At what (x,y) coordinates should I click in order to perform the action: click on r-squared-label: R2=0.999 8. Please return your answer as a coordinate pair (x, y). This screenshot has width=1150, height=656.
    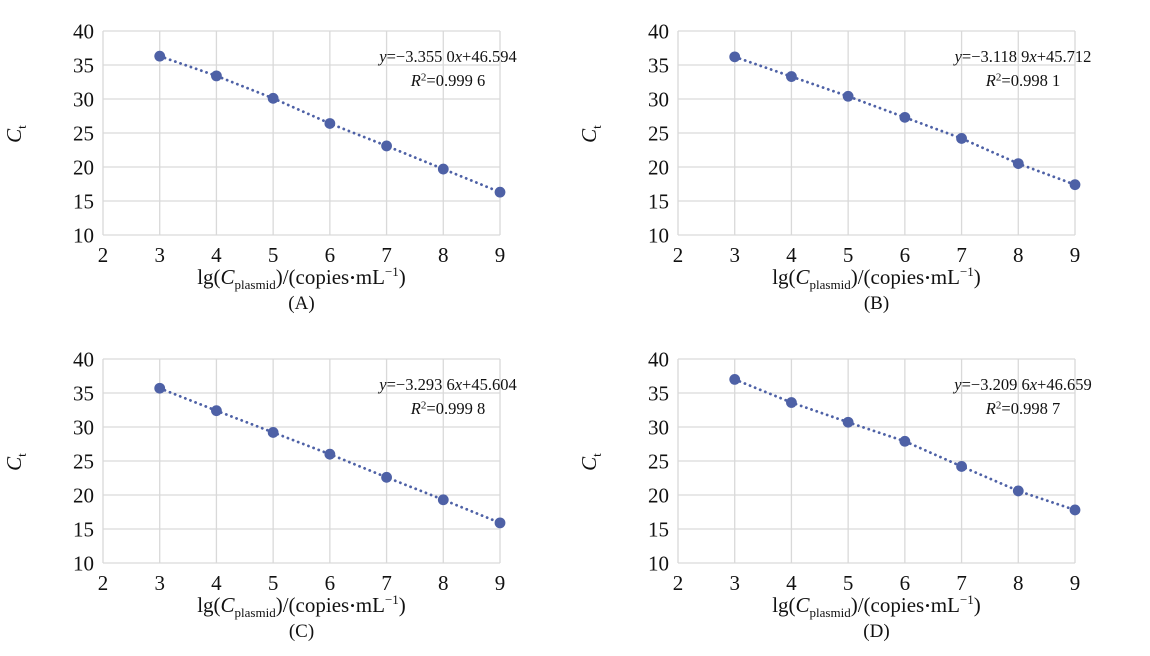
    Looking at the image, I should click on (447, 408).